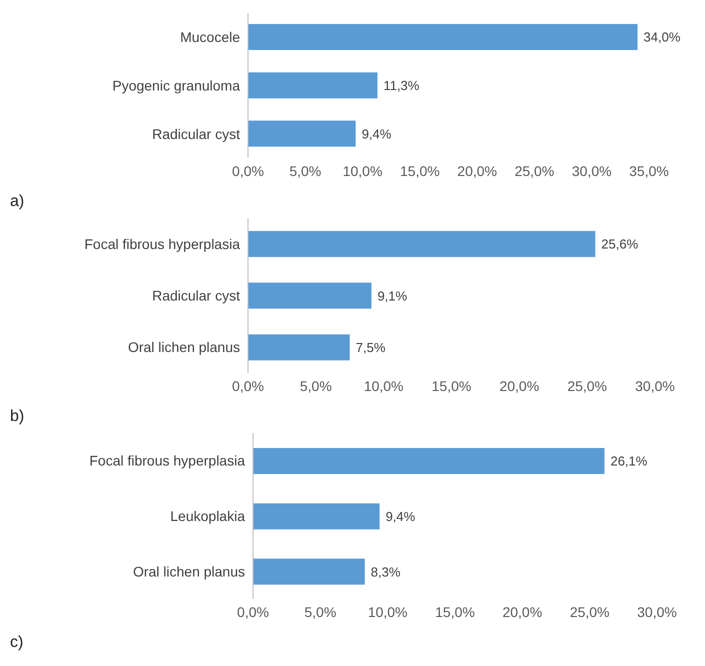 Image resolution: width=705 pixels, height=666 pixels. I want to click on data-label: 26,1%, so click(629, 461).